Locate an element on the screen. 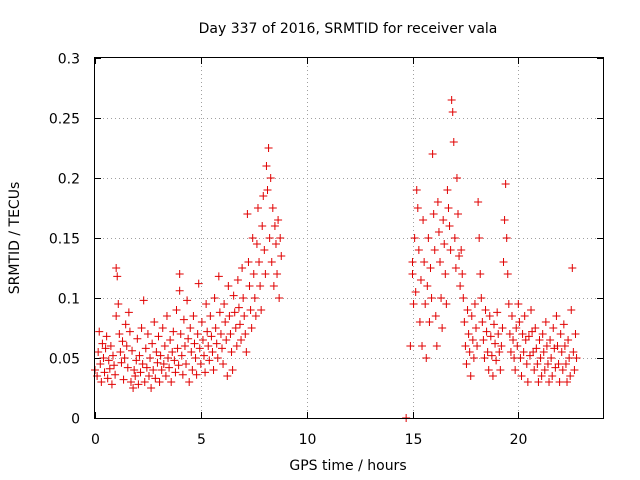 This screenshot has width=640, height=480. x-tick-label: 20 is located at coordinates (519, 440).